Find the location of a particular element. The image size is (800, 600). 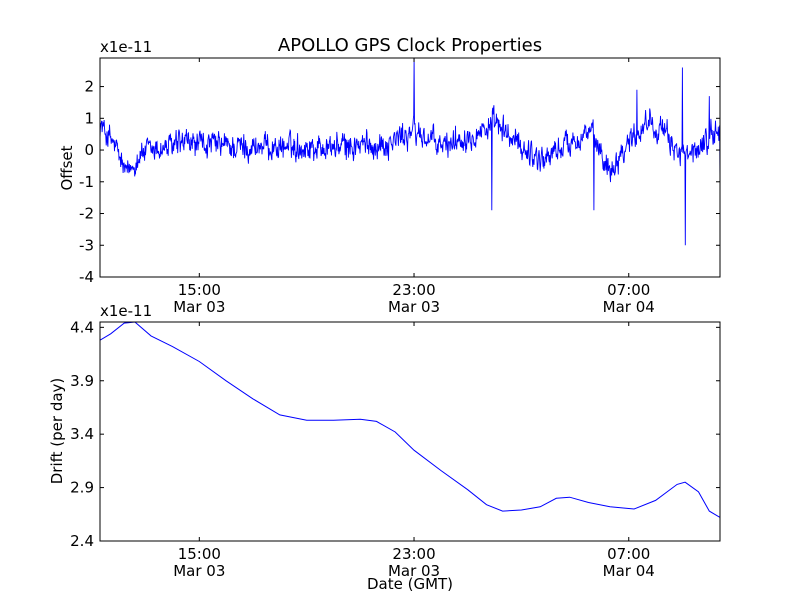

drift-exponent-label: x1e-11 is located at coordinates (126, 311).